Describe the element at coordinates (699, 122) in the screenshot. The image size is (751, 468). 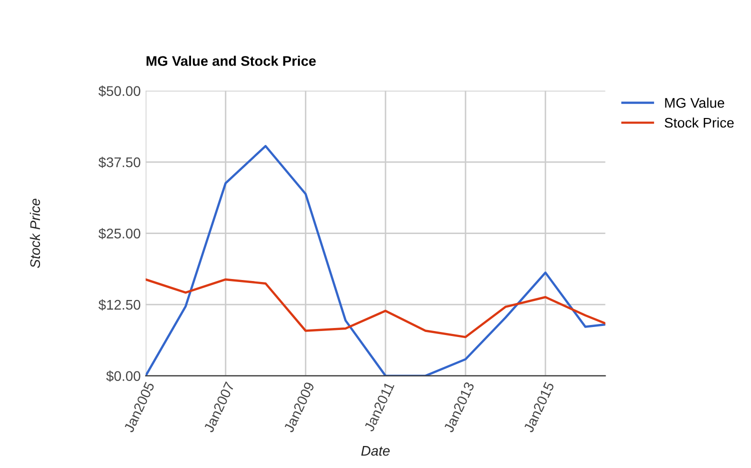
I see `legend-label: Stock Price` at that location.